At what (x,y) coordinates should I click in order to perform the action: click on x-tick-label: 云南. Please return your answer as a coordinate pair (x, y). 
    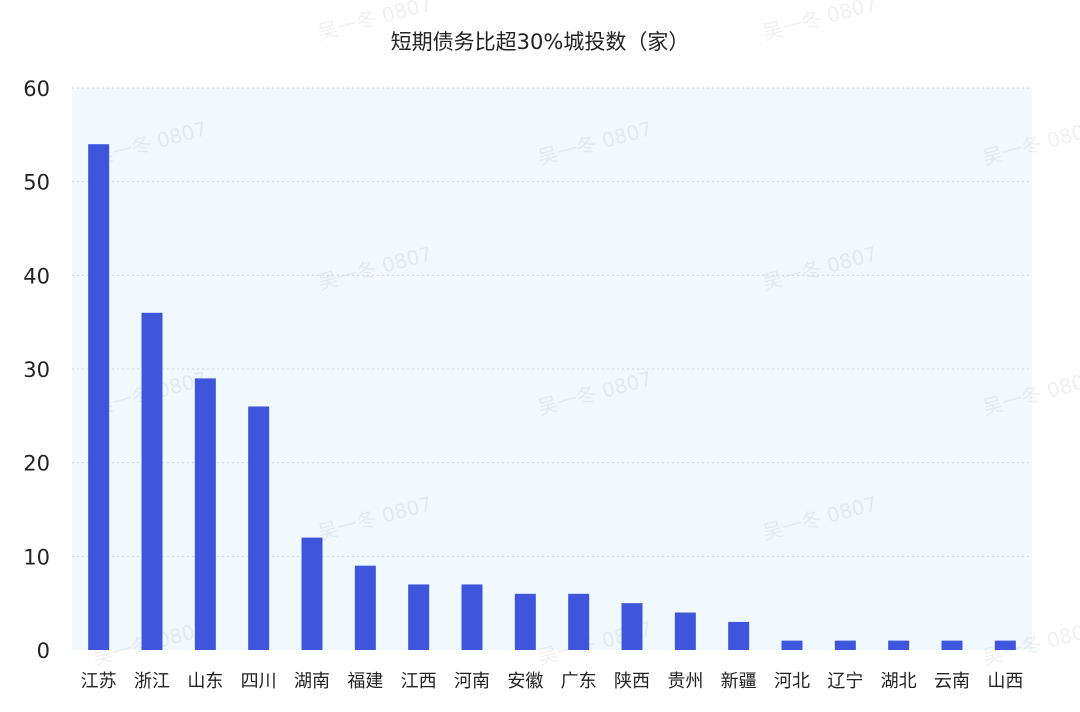
    Looking at the image, I should click on (952, 681).